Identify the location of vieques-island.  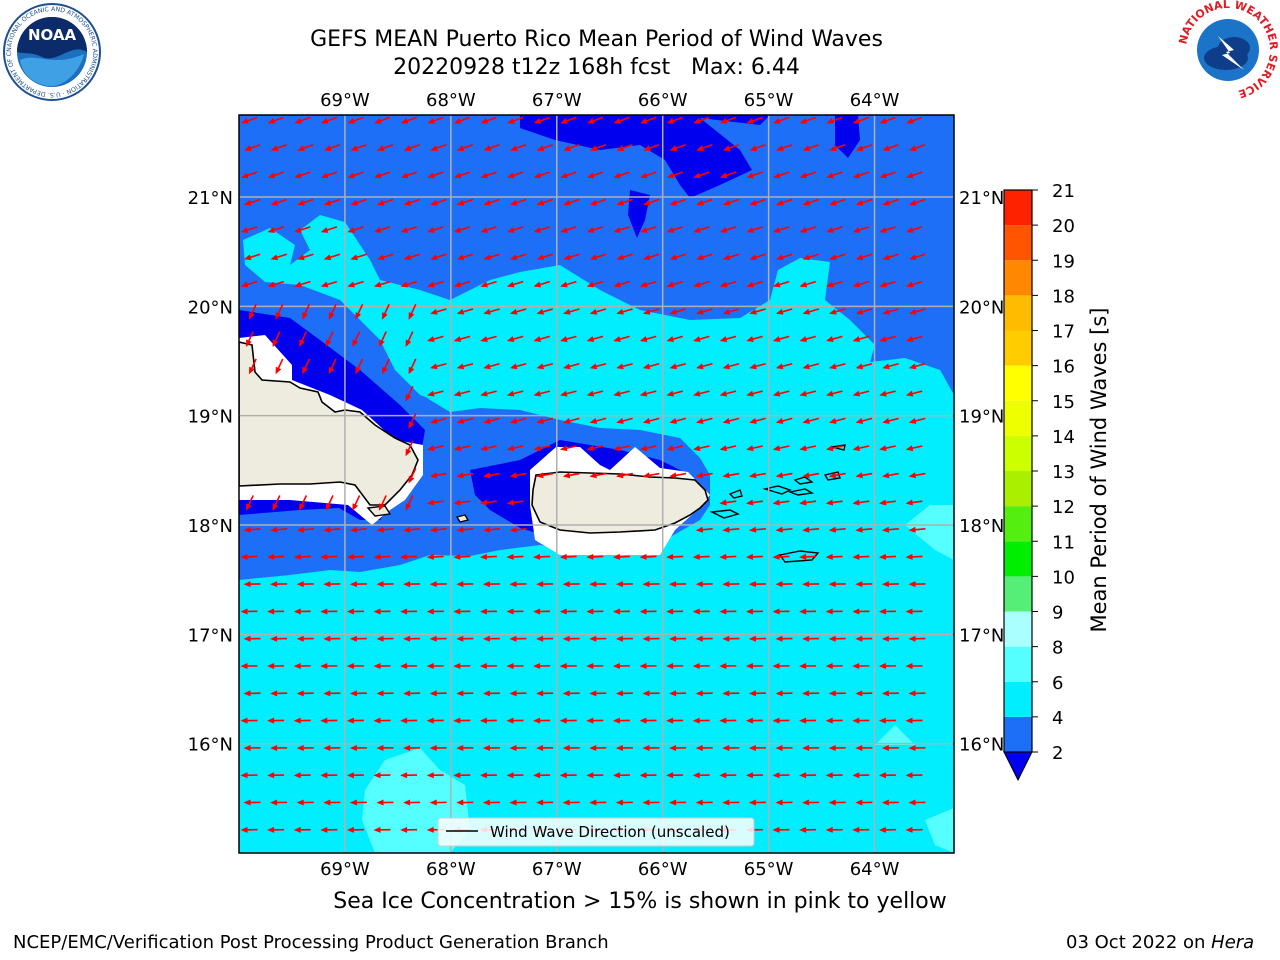
(724, 514).